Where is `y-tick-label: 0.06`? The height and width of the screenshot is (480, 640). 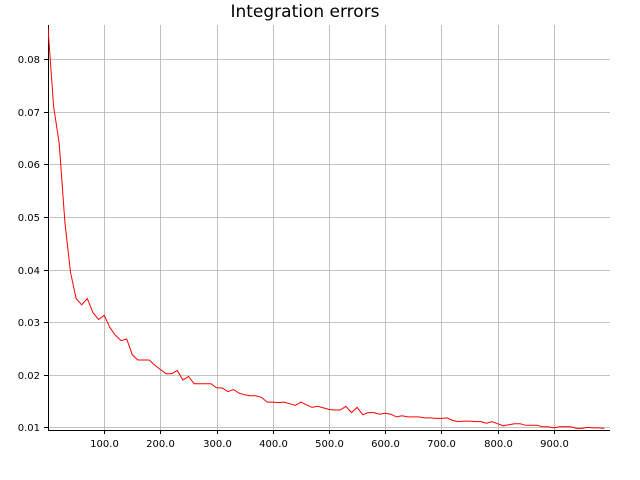
y-tick-label: 0.06 is located at coordinates (29, 165).